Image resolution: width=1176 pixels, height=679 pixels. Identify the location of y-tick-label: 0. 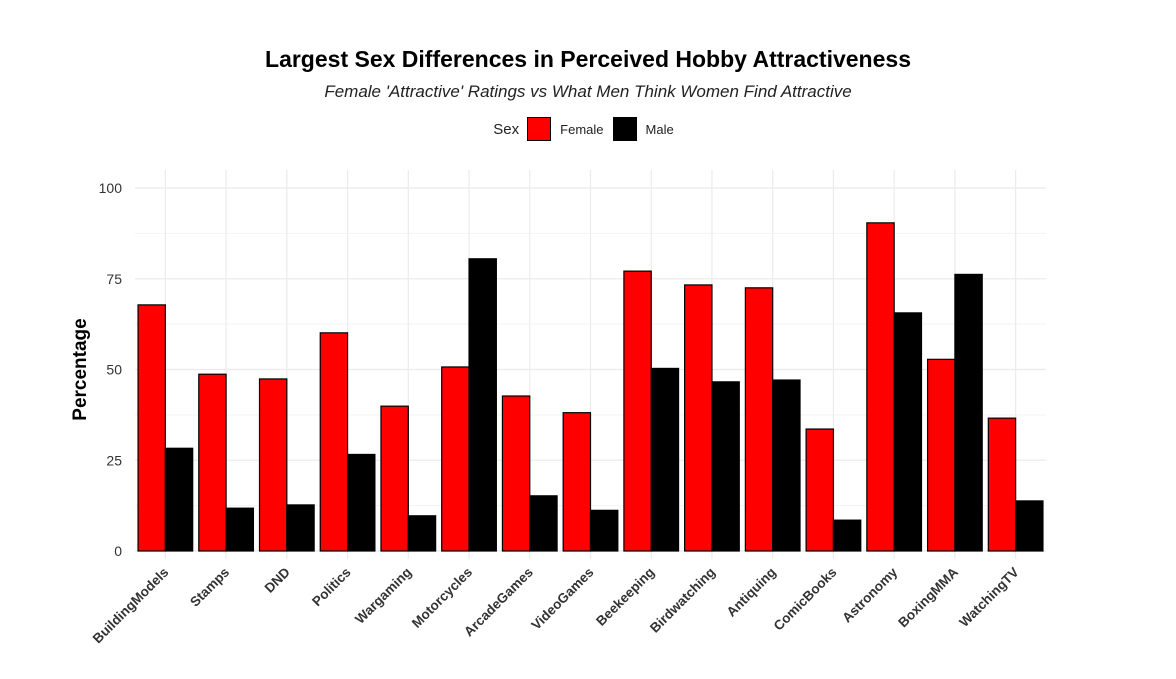
(118, 551).